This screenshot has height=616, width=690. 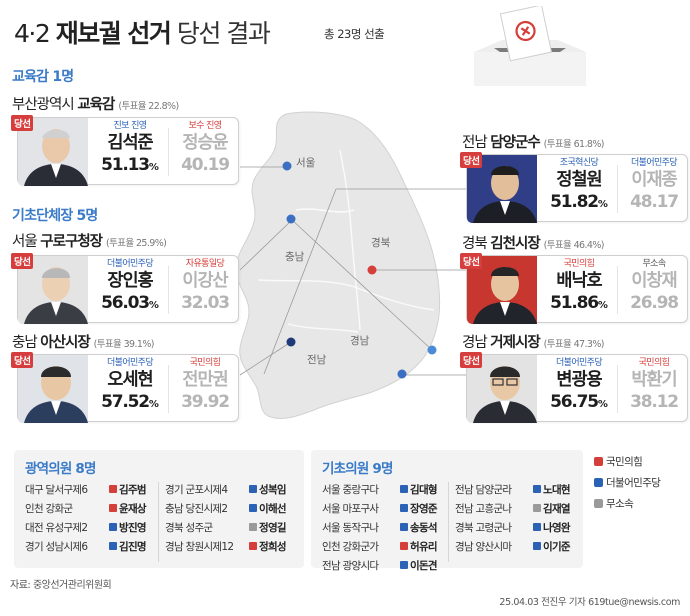 I want to click on council-row: 인천 강화군 윤재상, so click(x=86, y=509).